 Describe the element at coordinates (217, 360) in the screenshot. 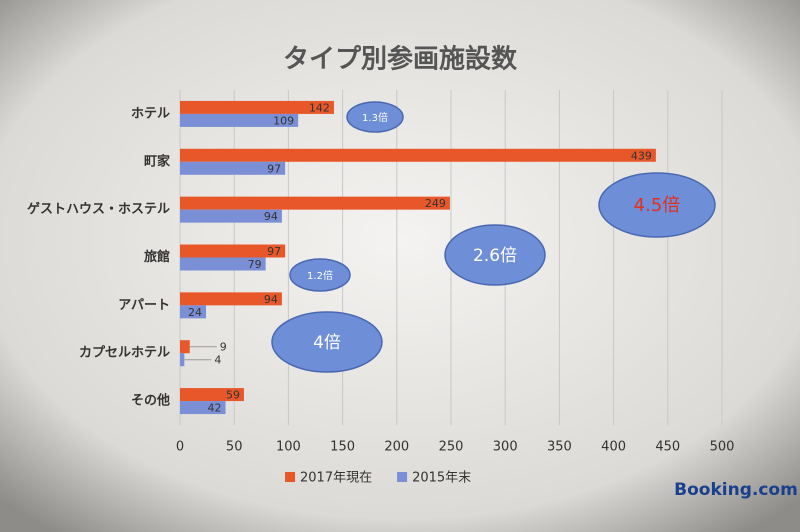

I see `data-label: 4` at that location.